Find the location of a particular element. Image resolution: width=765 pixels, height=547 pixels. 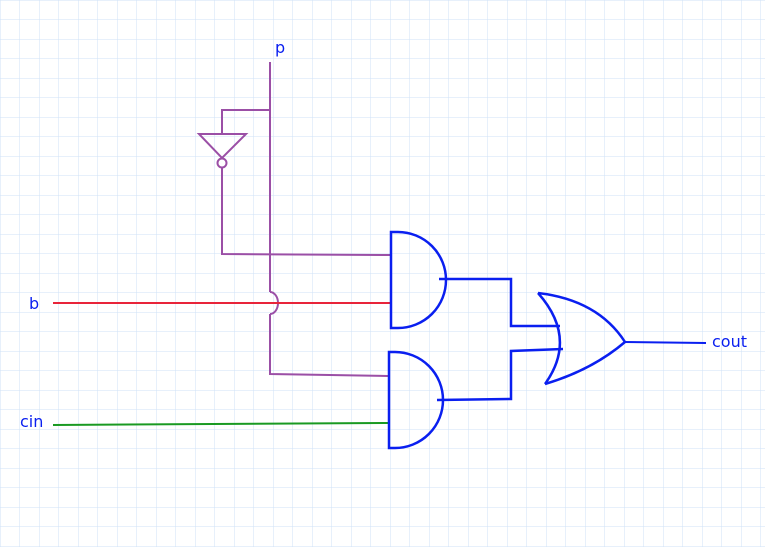

label-b: b is located at coordinates (34, 303).